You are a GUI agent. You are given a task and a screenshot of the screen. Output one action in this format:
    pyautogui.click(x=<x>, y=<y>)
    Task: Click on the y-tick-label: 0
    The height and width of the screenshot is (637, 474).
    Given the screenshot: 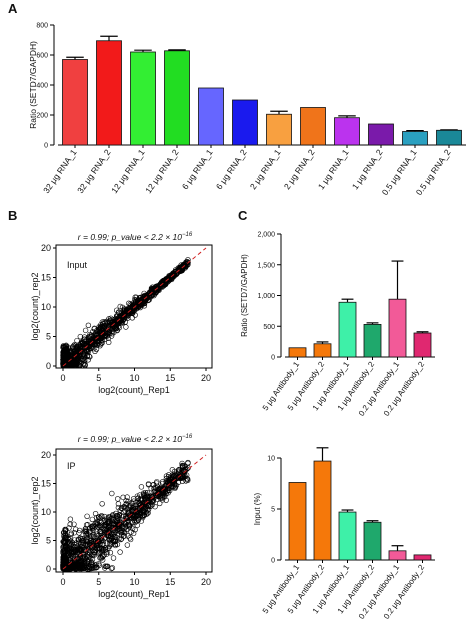 What is the action you would take?
    pyautogui.click(x=273, y=358)
    